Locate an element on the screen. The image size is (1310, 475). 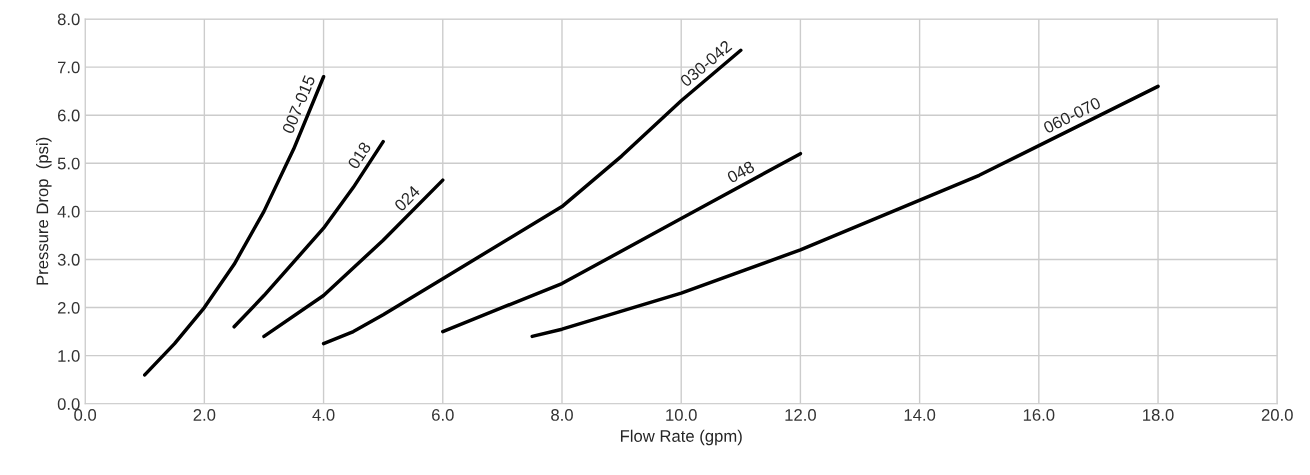
y-axis-title: Pressure Drop (psi) is located at coordinates (44, 211).